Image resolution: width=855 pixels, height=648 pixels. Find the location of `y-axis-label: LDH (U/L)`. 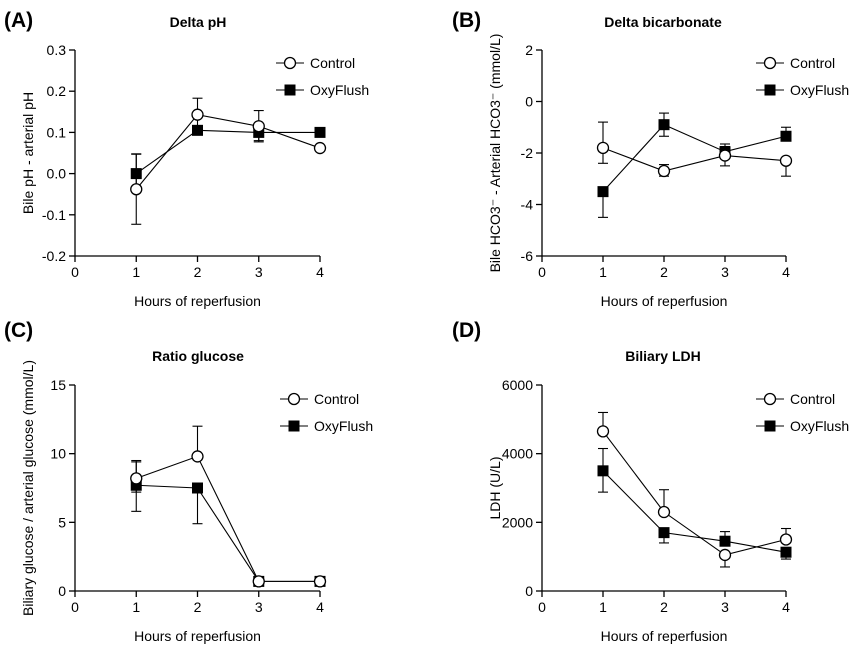

y-axis-label: LDH (U/L) is located at coordinates (495, 487).